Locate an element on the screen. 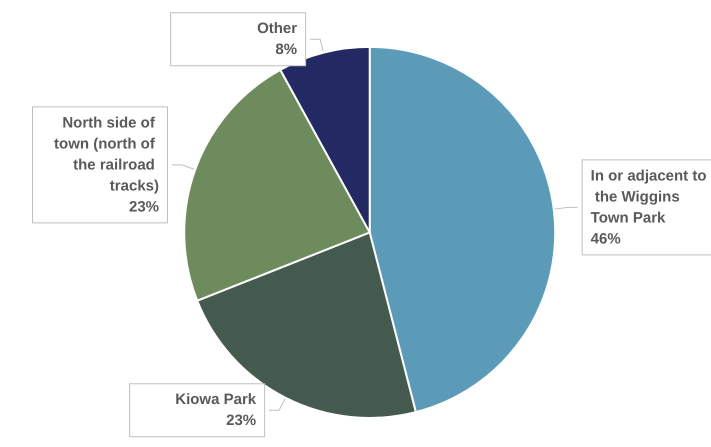 This screenshot has height=447, width=711. slice-label: Other is located at coordinates (277, 29).